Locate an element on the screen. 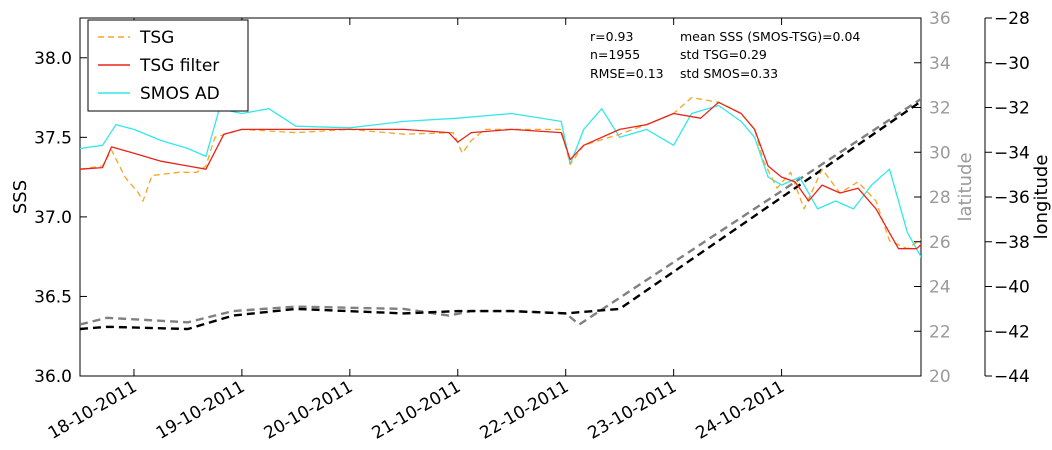  lat-tick-label: 28 is located at coordinates (940, 198).